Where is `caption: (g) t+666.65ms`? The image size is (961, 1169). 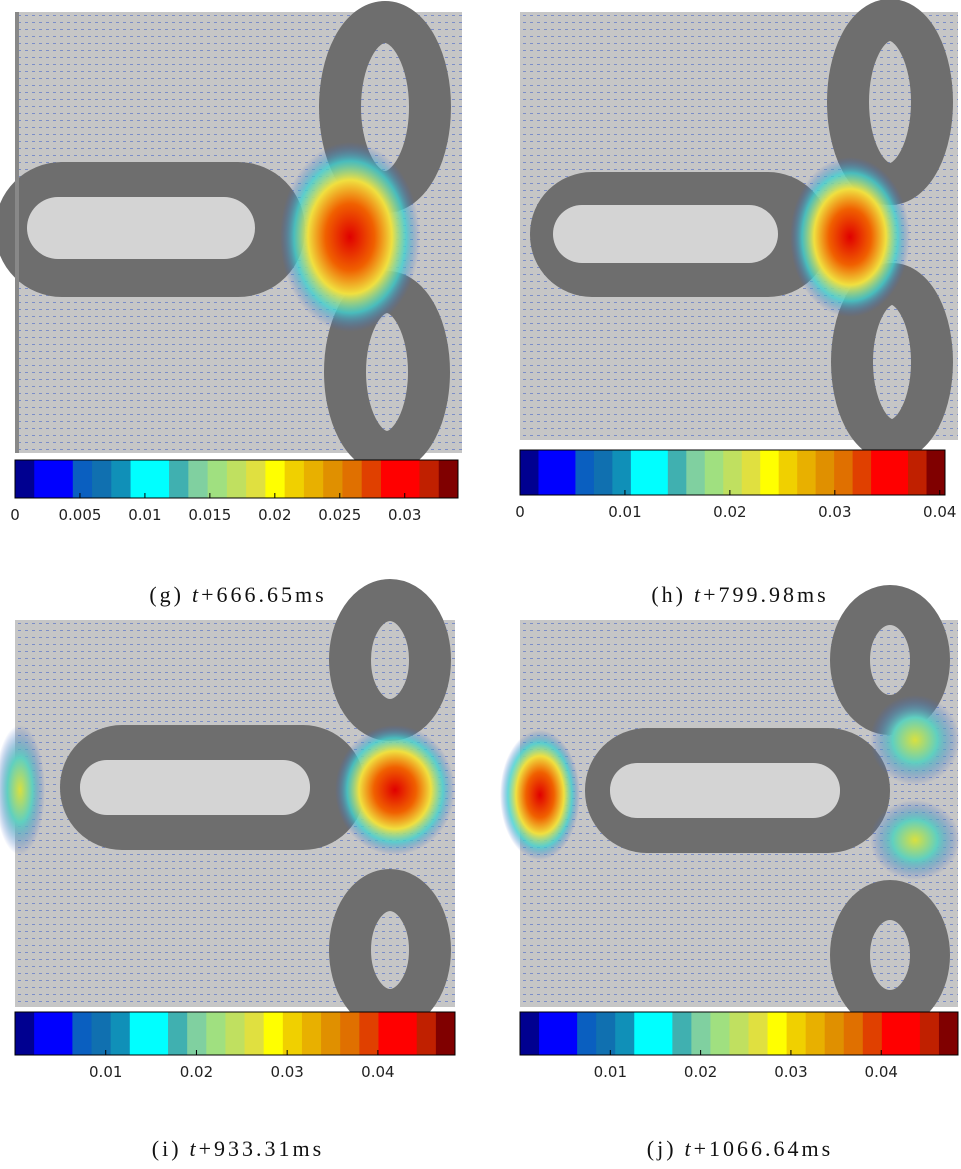 caption: (g) t+666.65ms is located at coordinates (237, 594).